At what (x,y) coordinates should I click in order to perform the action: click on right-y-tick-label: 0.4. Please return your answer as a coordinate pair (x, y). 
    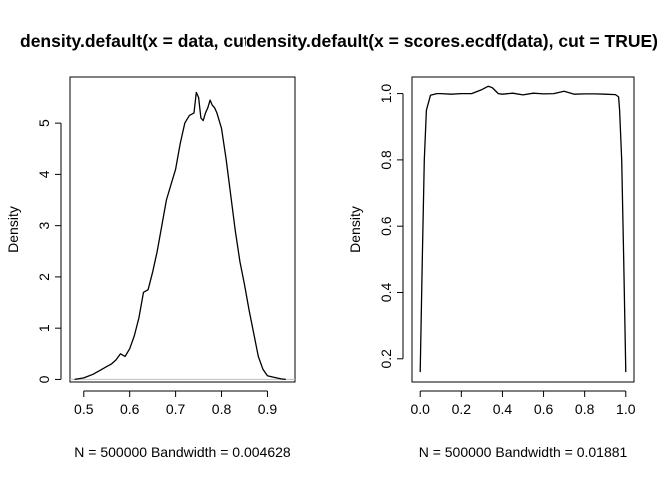
    Looking at the image, I should click on (386, 293).